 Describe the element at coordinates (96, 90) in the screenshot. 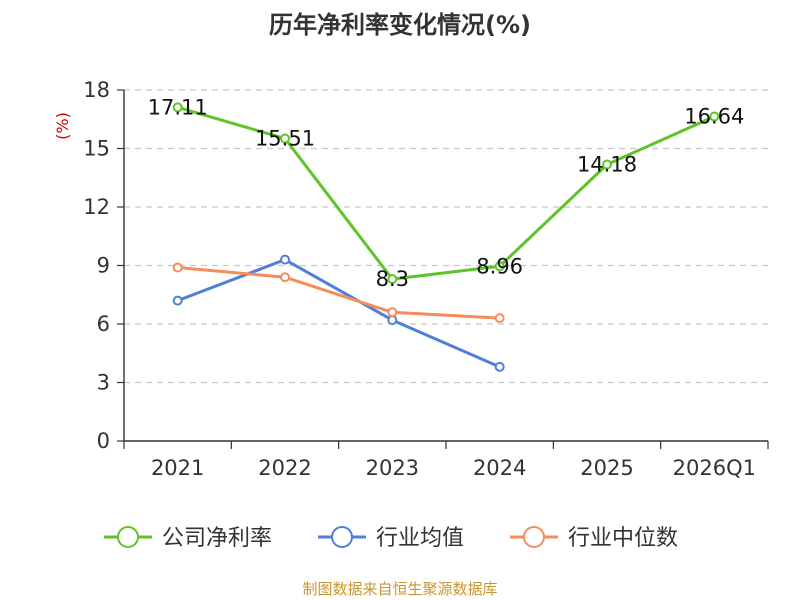

I see `y-tick-label-6: 18` at that location.